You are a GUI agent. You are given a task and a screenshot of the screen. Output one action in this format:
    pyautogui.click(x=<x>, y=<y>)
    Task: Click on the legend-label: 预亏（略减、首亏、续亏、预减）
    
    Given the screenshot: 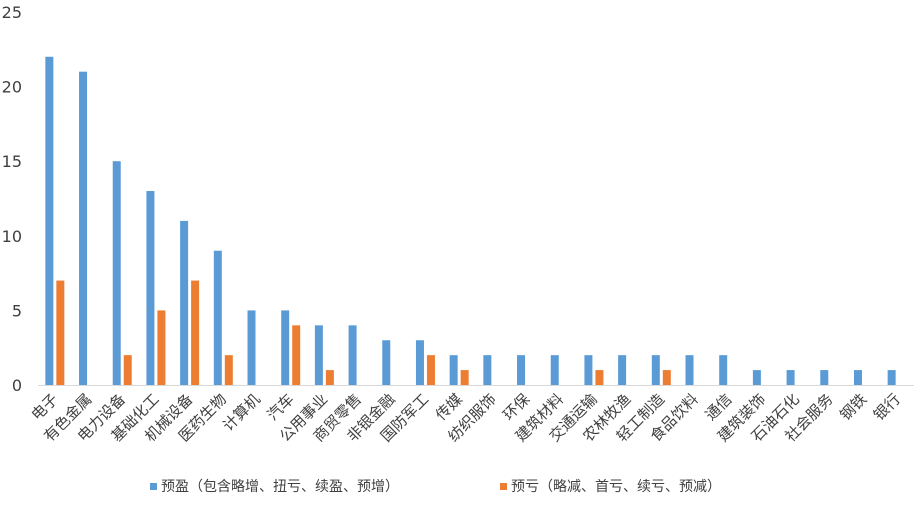 What is the action you would take?
    pyautogui.click(x=616, y=486)
    